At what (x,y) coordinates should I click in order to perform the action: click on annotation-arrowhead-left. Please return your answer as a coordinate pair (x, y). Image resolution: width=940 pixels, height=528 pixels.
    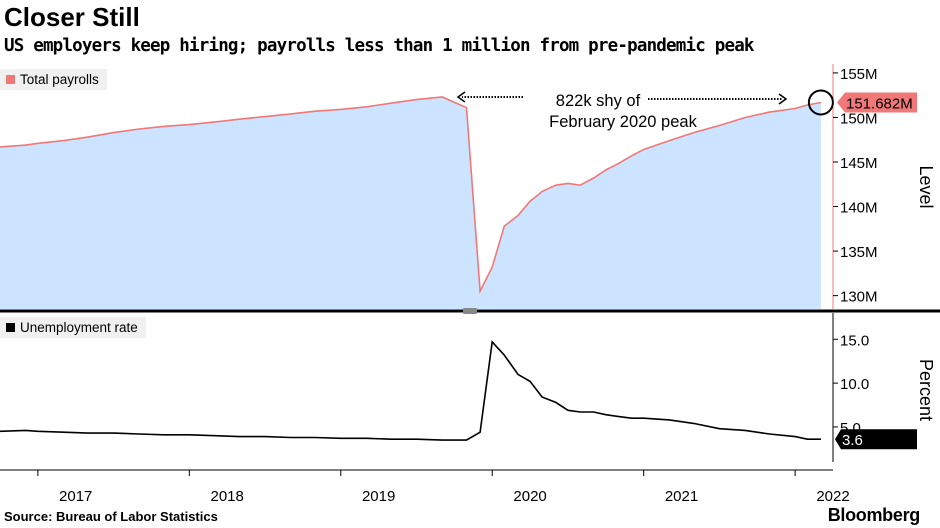
    Looking at the image, I should click on (461, 97).